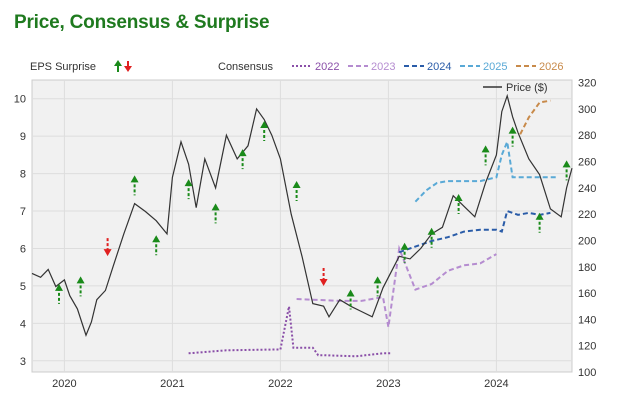 Image resolution: width=620 pixels, height=404 pixels. I want to click on right-tick-160: 160, so click(587, 294).